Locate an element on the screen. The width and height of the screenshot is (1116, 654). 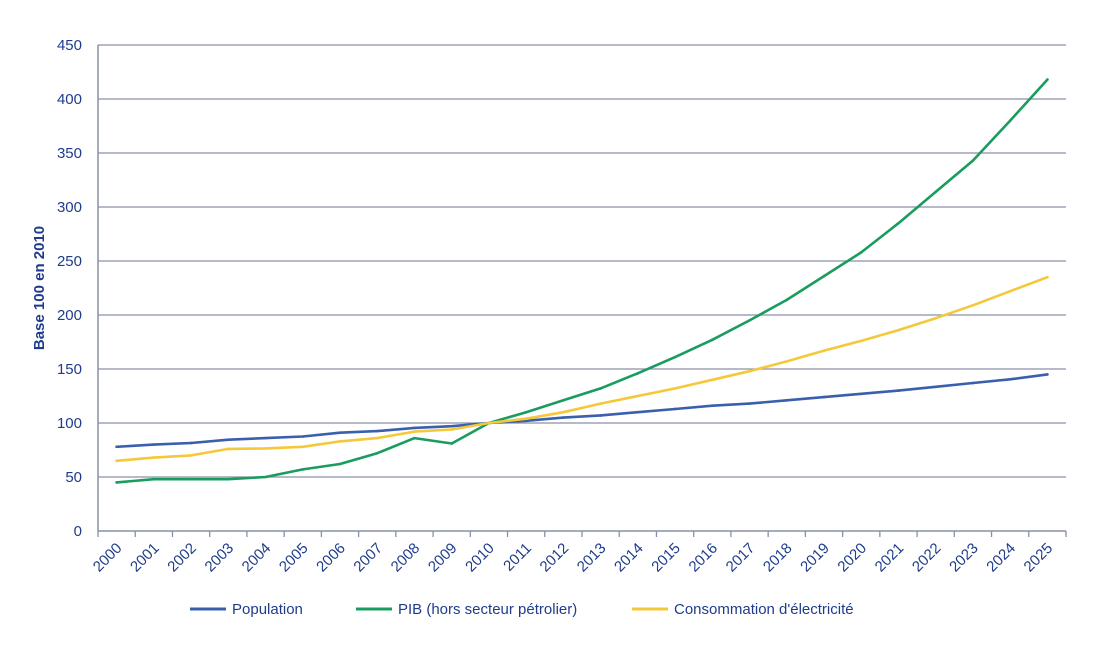
x-tick-label: 2004 is located at coordinates (257, 558).